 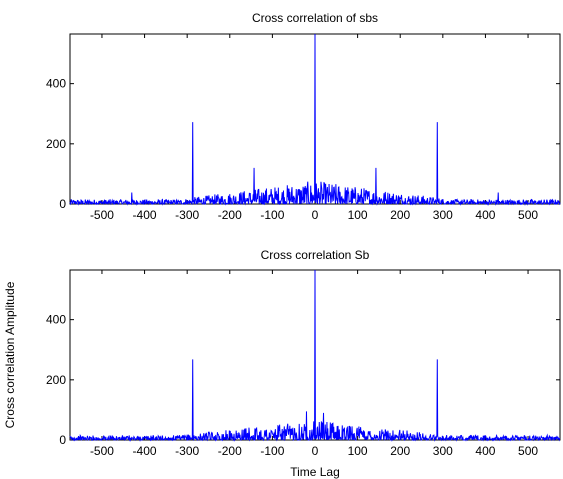 What do you see at coordinates (10, 354) in the screenshot?
I see `y-axis-label: Cross correlation Amplitude` at bounding box center [10, 354].